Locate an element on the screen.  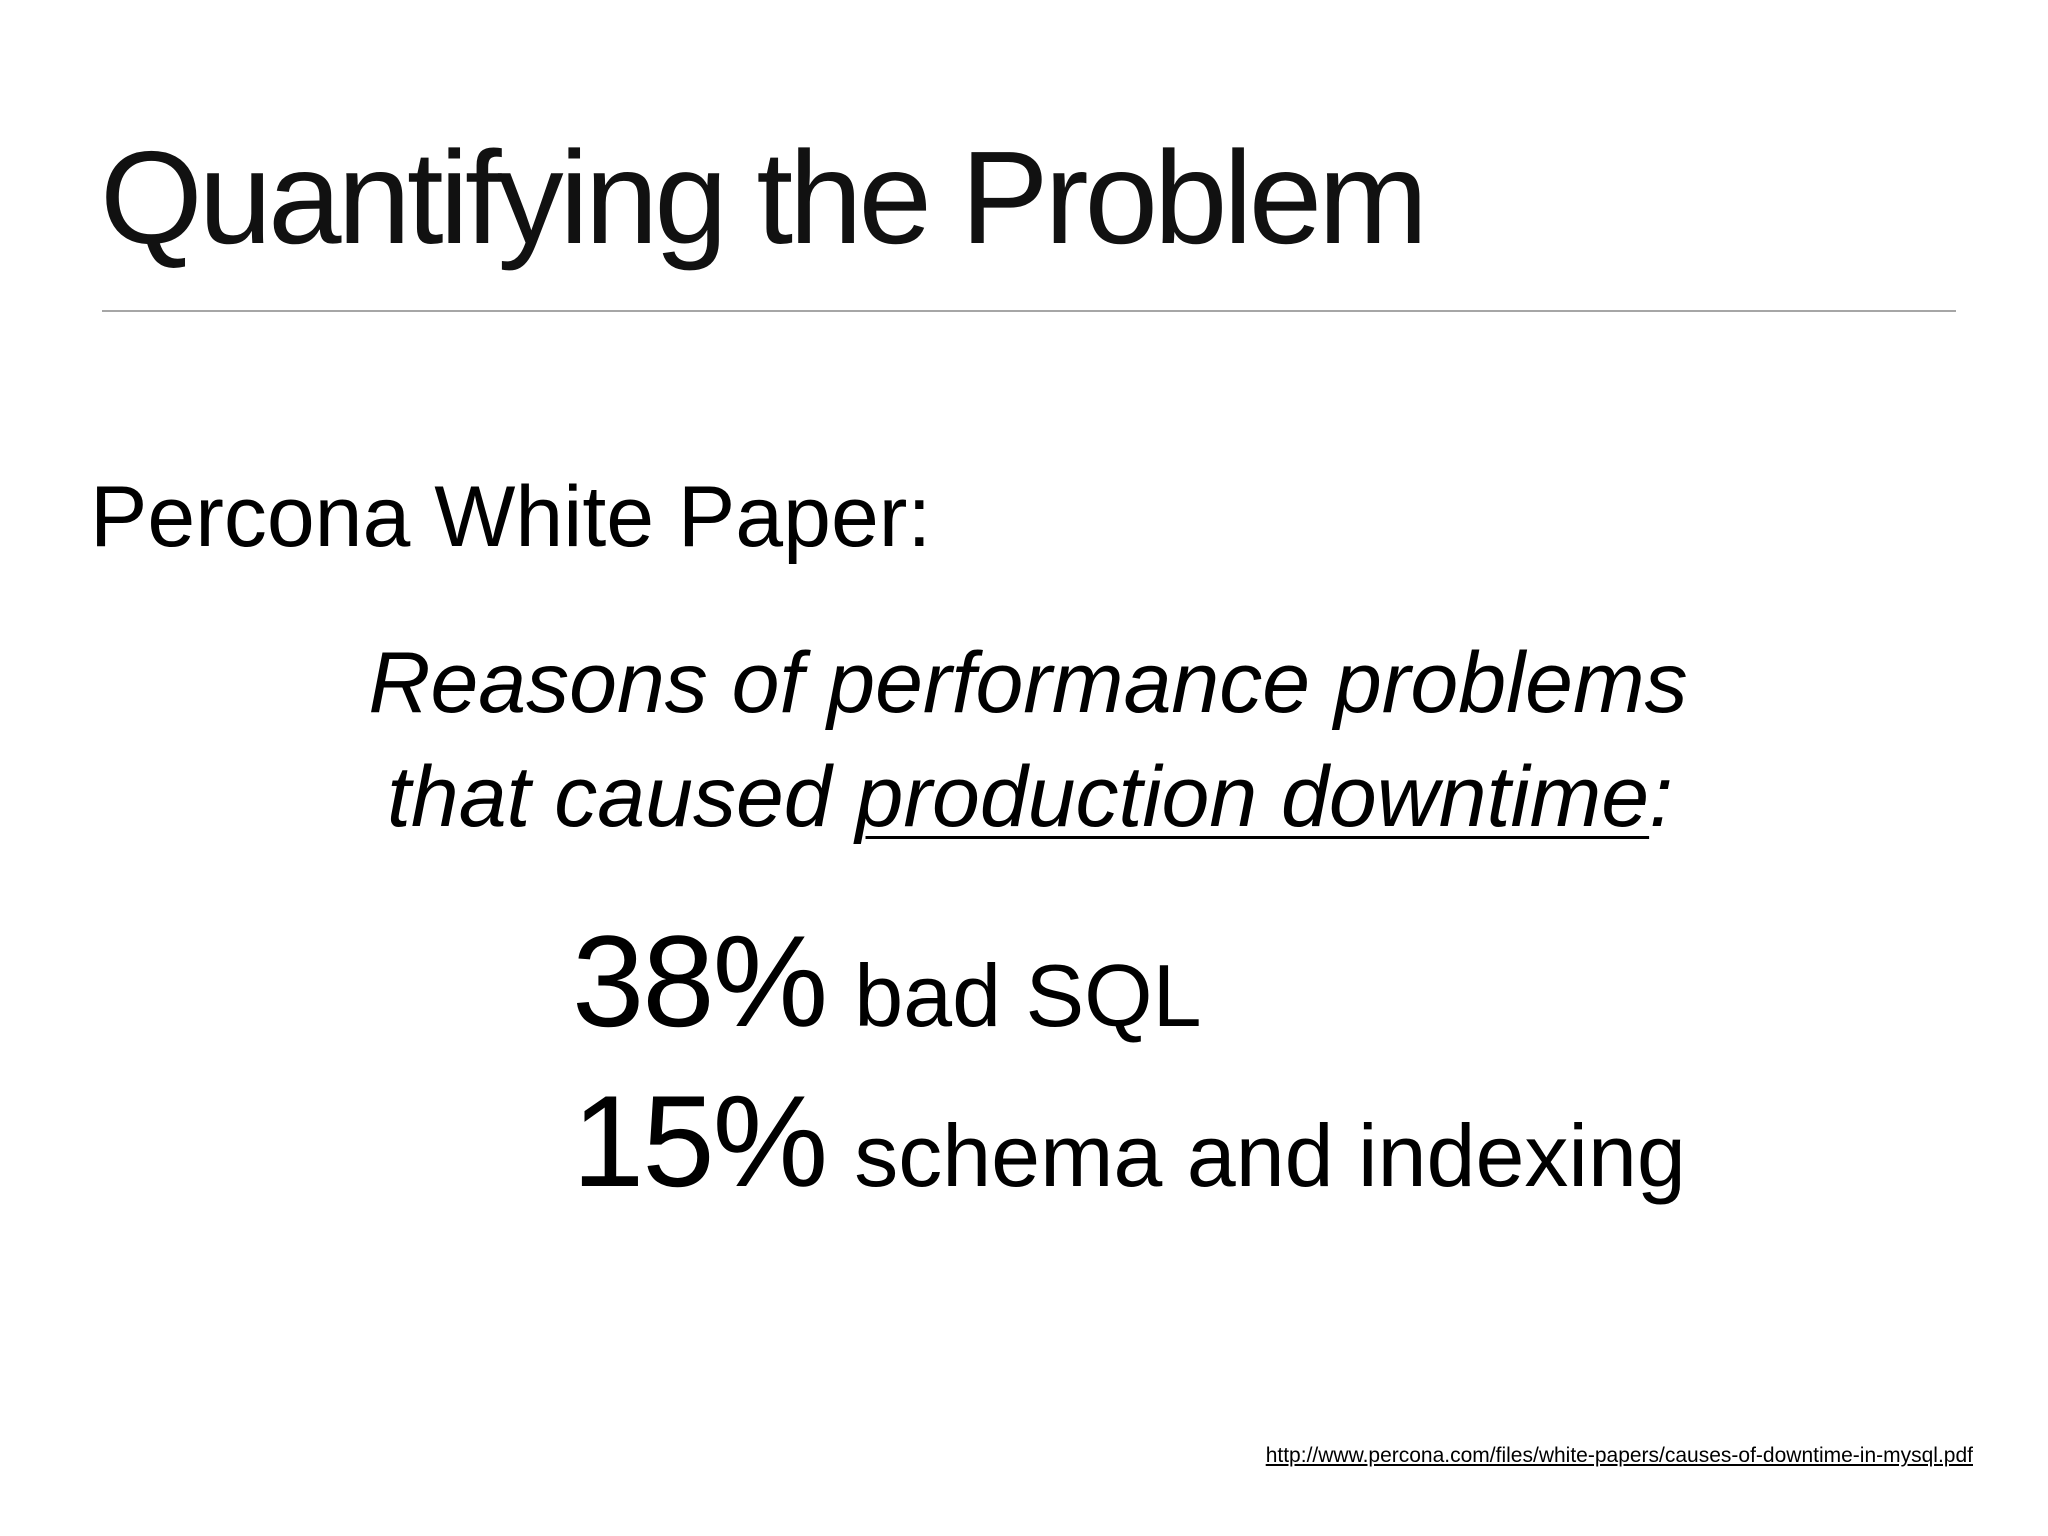
stat-bad-sql: 38% bad SQL is located at coordinates (887, 981).